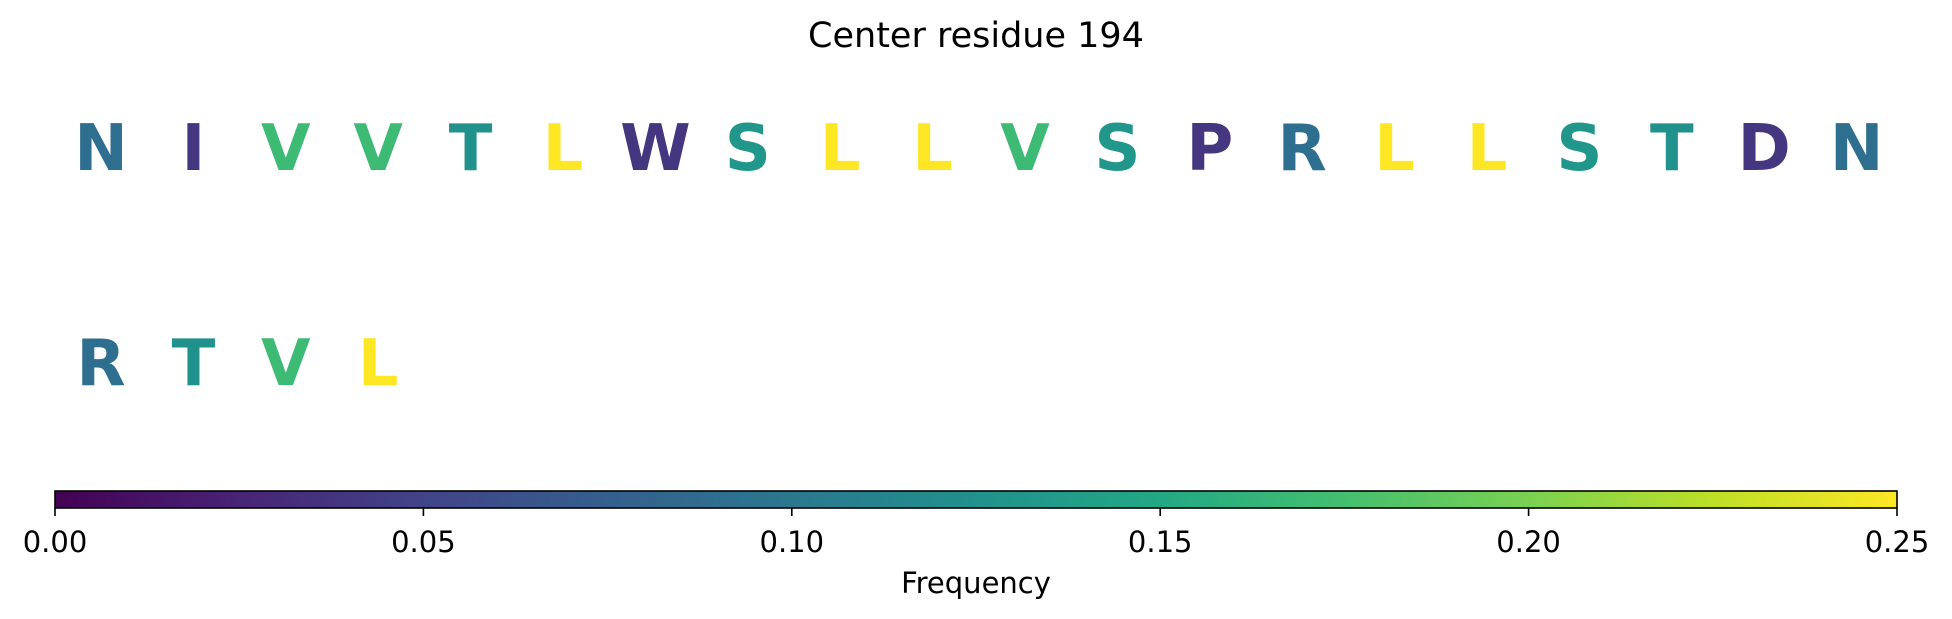  I want to click on colorbar-tick-label: 0.20, so click(1528, 542).